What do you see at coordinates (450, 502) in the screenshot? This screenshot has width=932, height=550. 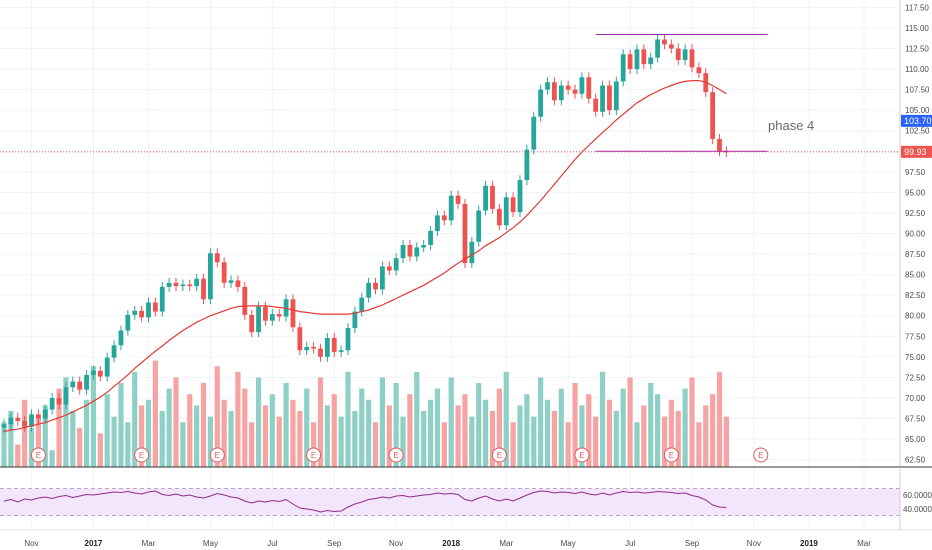 I see `rsi-band` at bounding box center [450, 502].